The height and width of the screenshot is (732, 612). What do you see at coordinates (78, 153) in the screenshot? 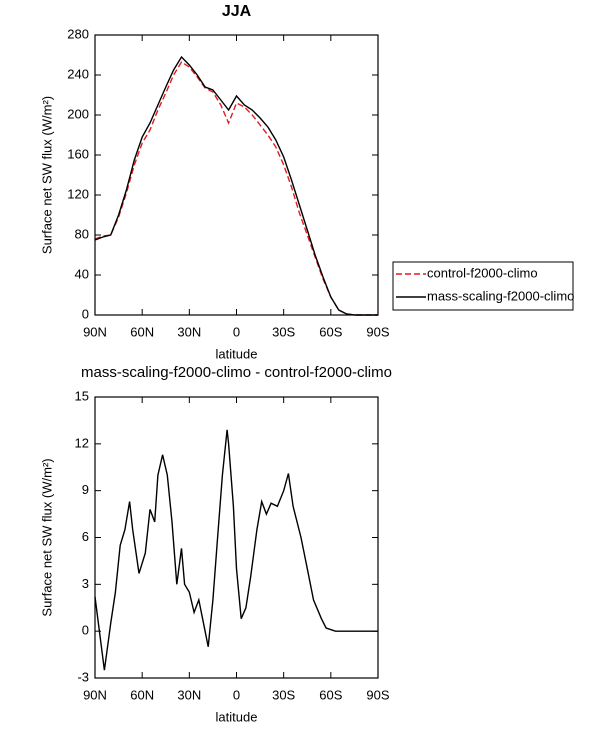
I see `y-tick-label: 160` at bounding box center [78, 153].